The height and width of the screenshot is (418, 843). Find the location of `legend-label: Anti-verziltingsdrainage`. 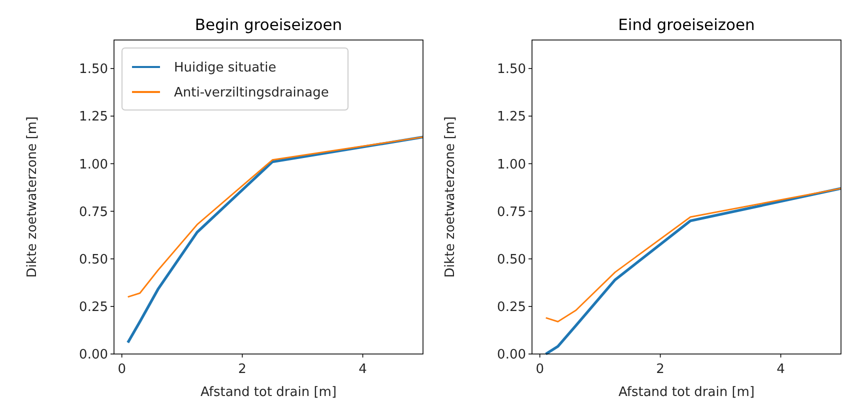

legend-label: Anti-verziltingsdrainage is located at coordinates (251, 93).